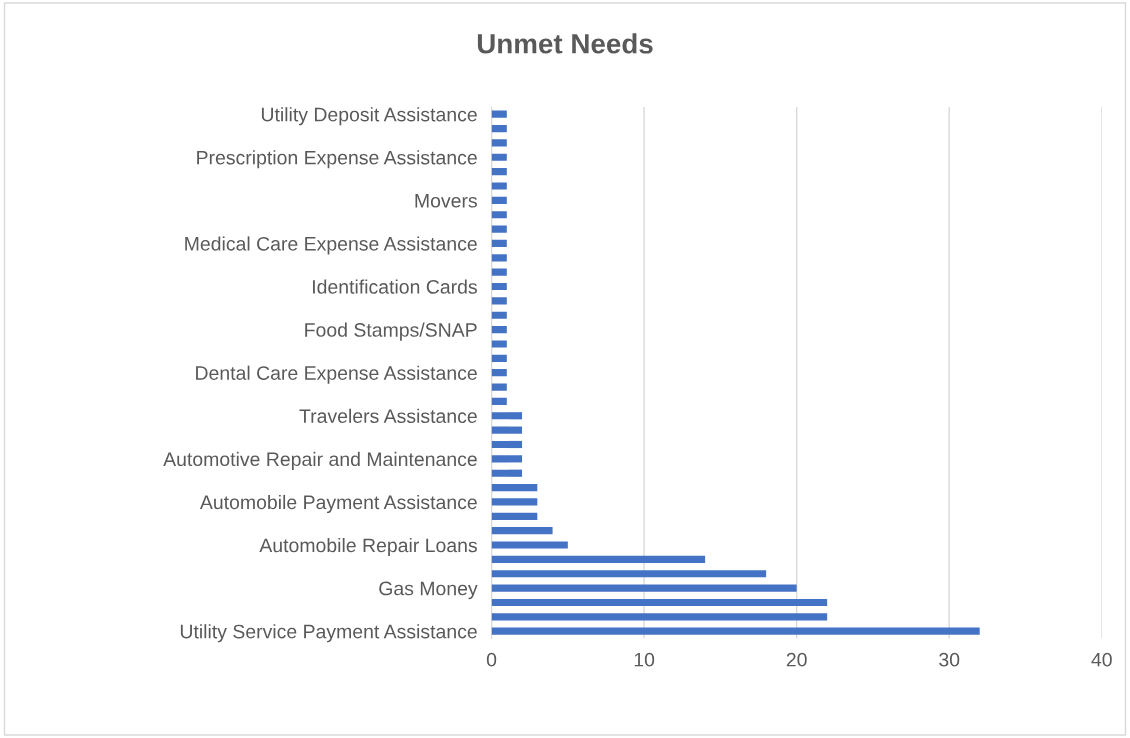 The width and height of the screenshot is (1130, 738). What do you see at coordinates (328, 633) in the screenshot?
I see `y-tick-label: Utility Service Payment Assistance` at bounding box center [328, 633].